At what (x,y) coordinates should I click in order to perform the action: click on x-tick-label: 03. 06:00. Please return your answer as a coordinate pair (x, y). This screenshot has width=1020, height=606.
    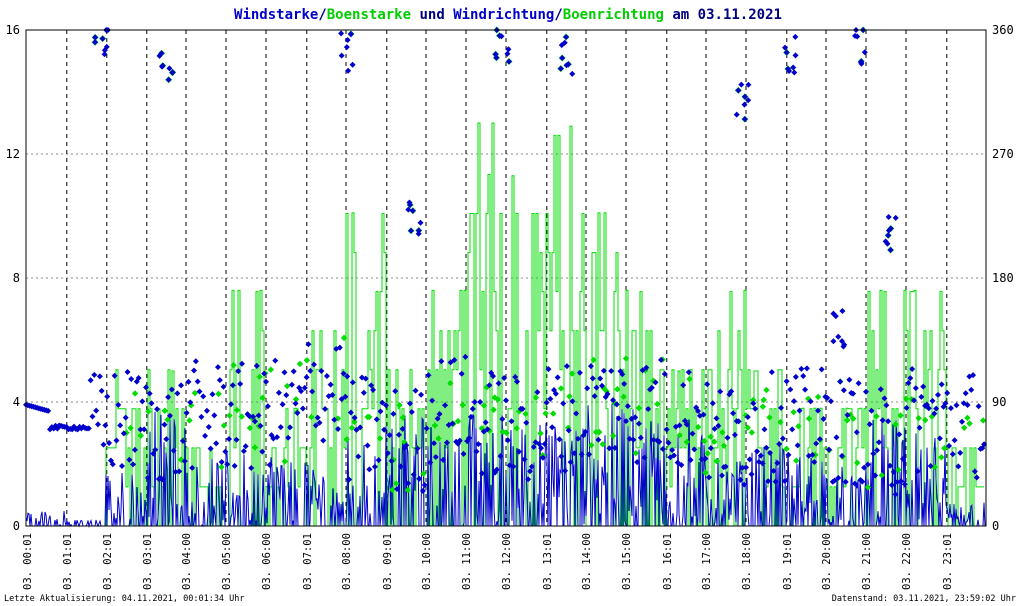
    Looking at the image, I should click on (267, 561).